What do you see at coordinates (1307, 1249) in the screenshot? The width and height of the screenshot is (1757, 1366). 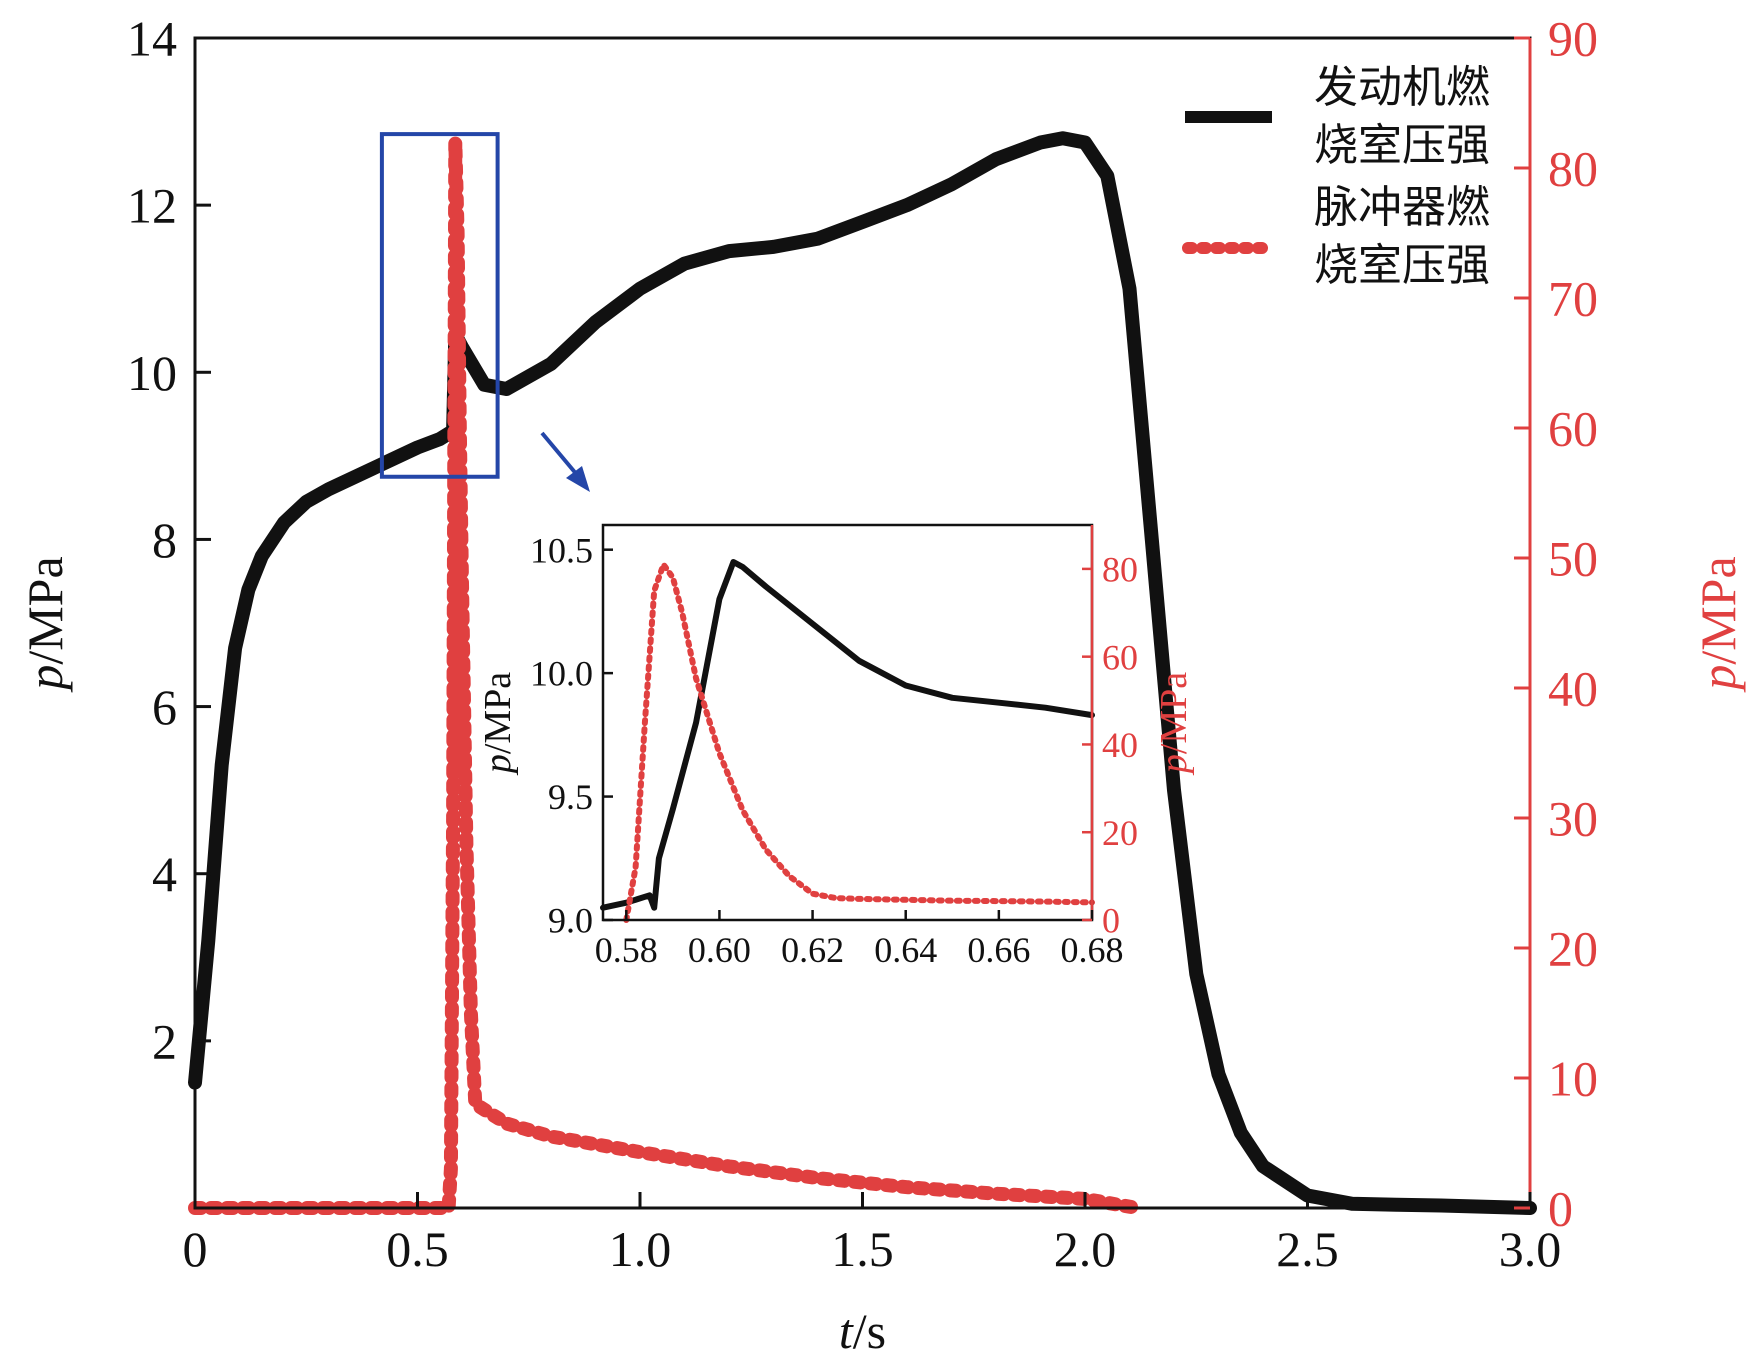 I see `main-x-tick-label: 2.5` at bounding box center [1307, 1249].